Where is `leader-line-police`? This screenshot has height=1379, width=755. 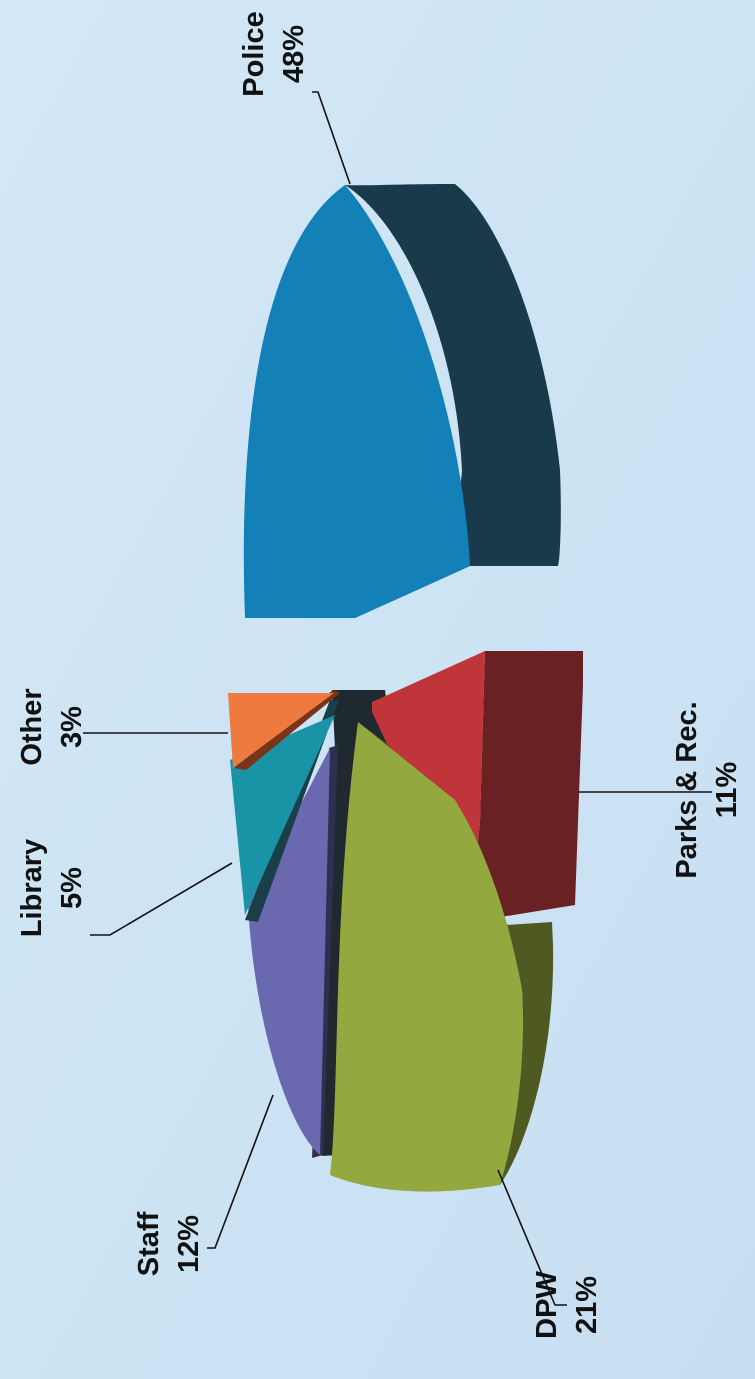
leader-line-police is located at coordinates (331, 138).